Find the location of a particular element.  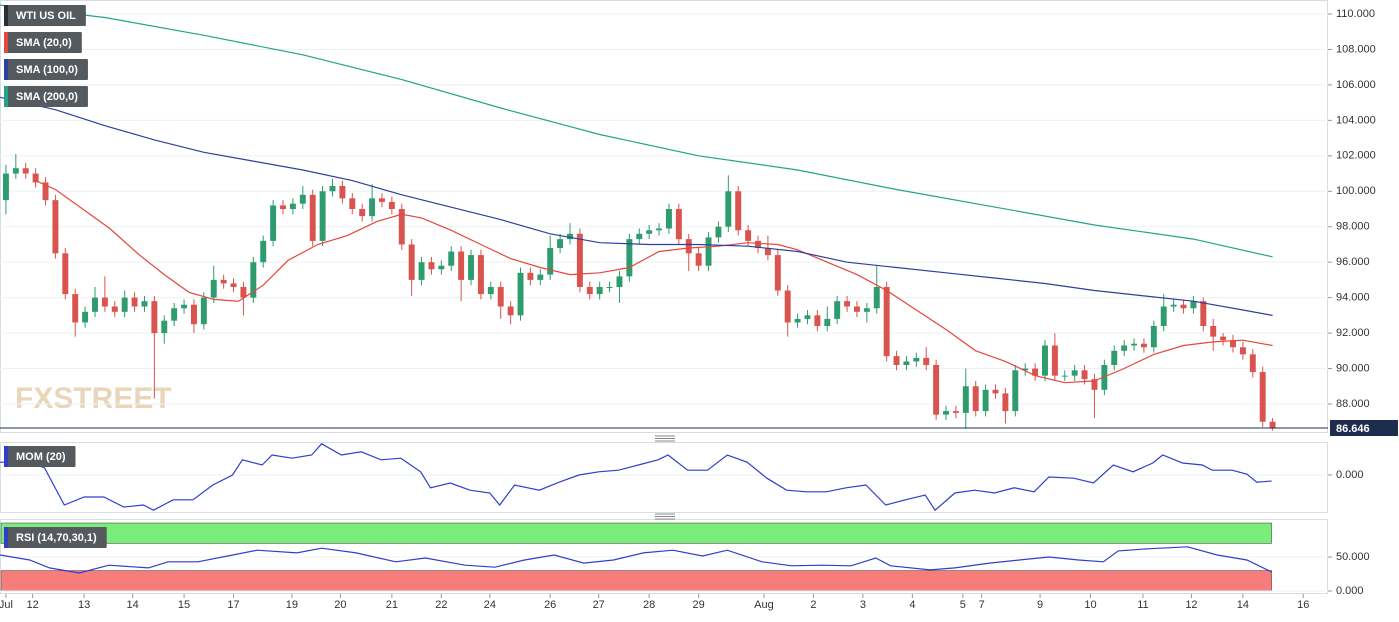

y-tick-label: 110.000 is located at coordinates (1355, 14).